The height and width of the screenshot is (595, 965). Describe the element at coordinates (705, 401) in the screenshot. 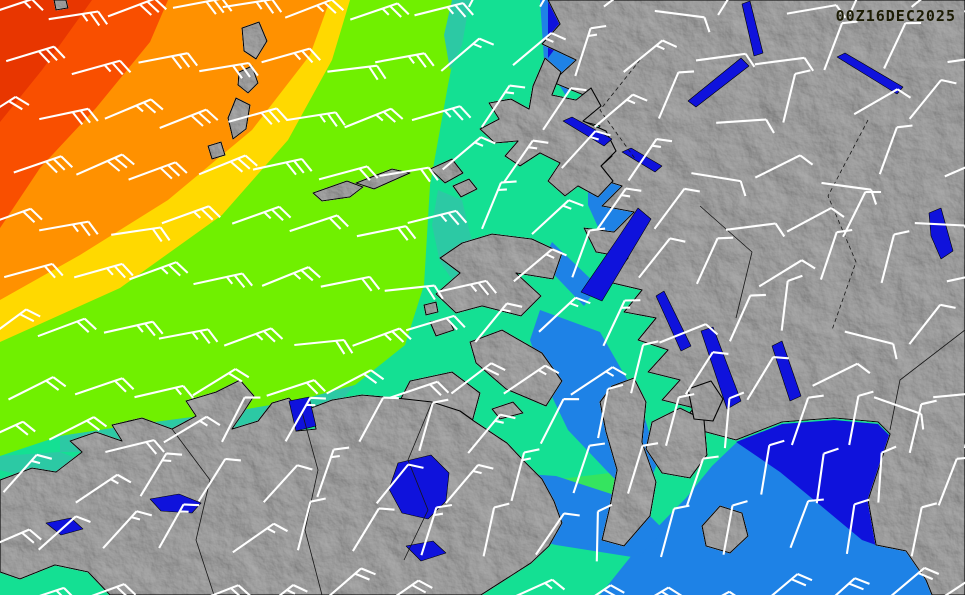

I see `island-bute` at that location.